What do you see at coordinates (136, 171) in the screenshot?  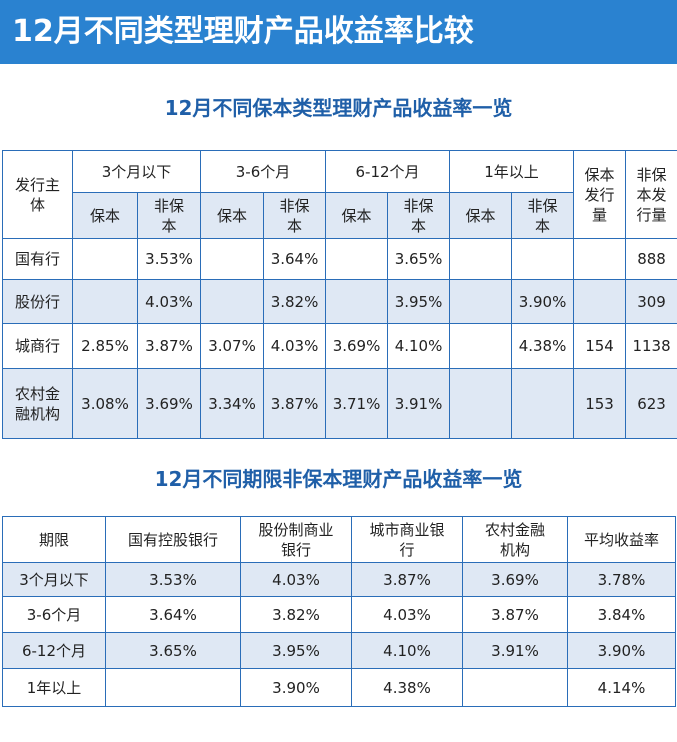 I see `period-header: 3个月以下` at bounding box center [136, 171].